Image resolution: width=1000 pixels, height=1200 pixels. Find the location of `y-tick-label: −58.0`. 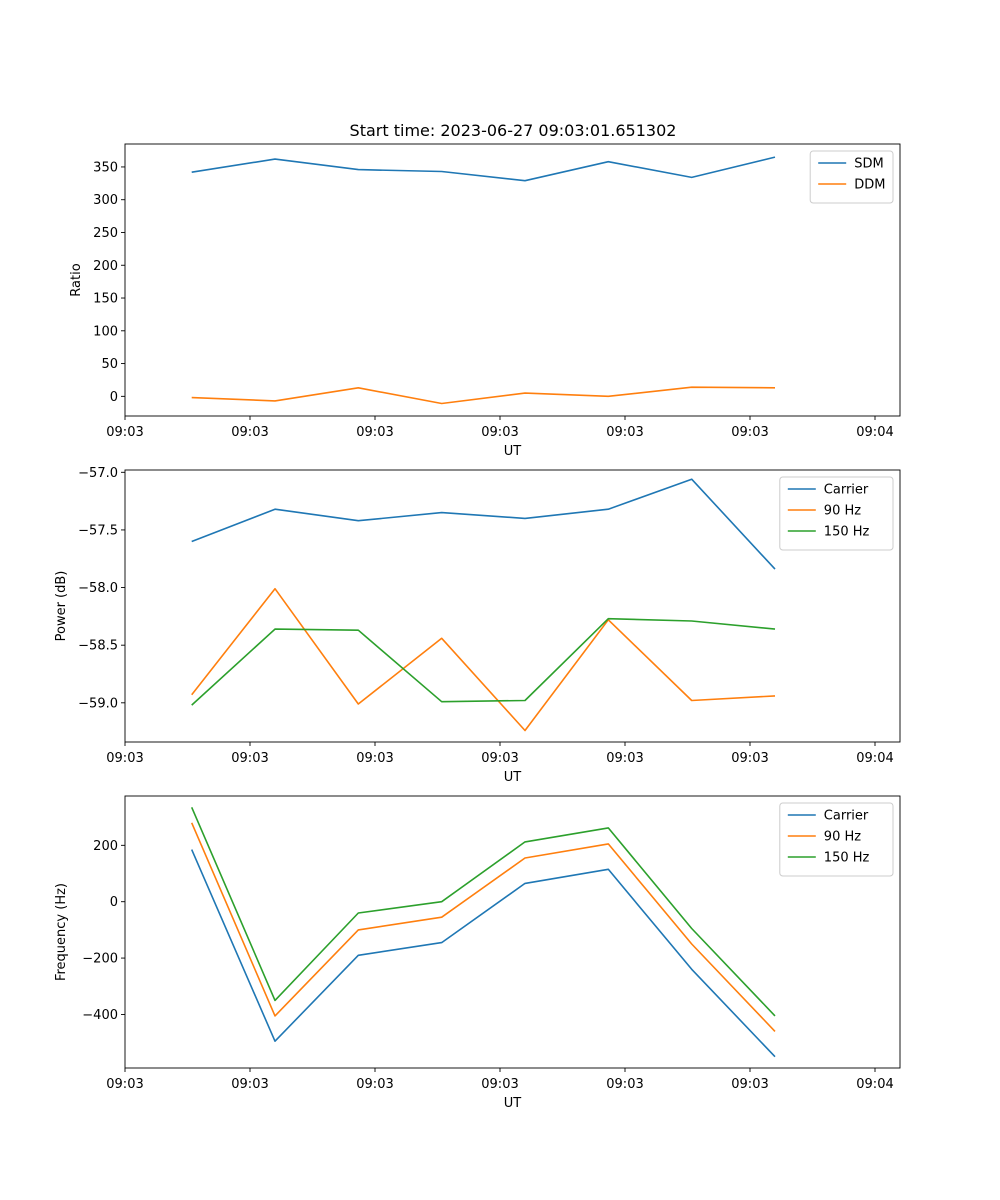

y-tick-label: −58.0 is located at coordinates (98, 588).